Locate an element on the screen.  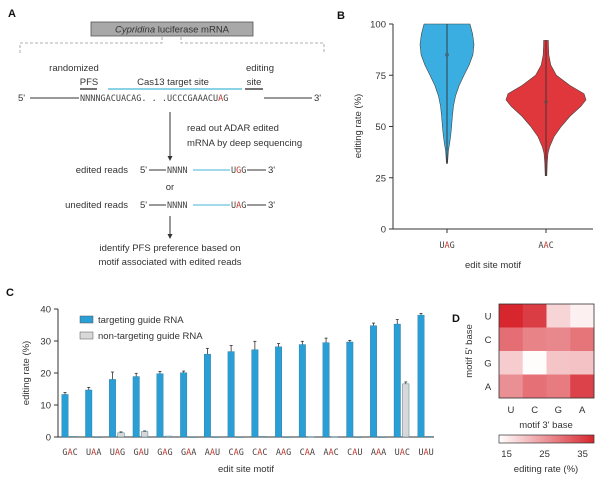
x-axis-title: edit site motif is located at coordinates (493, 265).